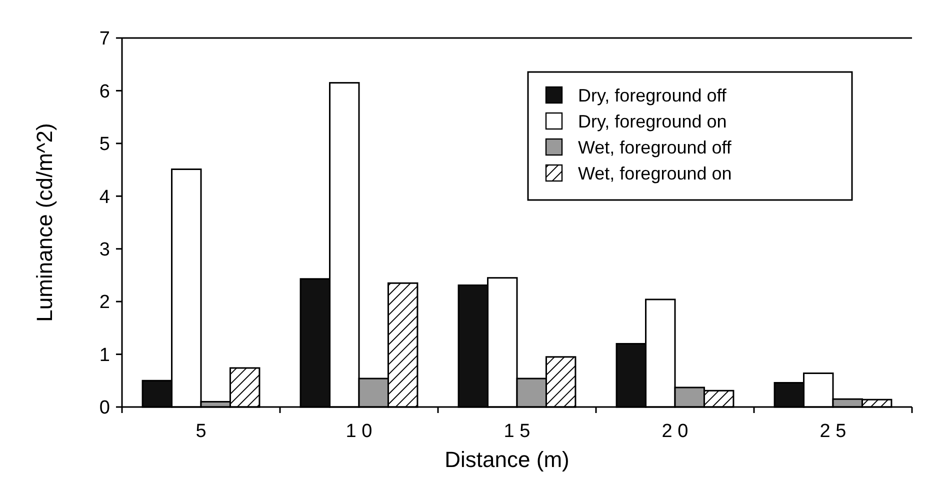 The width and height of the screenshot is (928, 504). What do you see at coordinates (104, 197) in the screenshot?
I see `y-tick-label: 4` at bounding box center [104, 197].